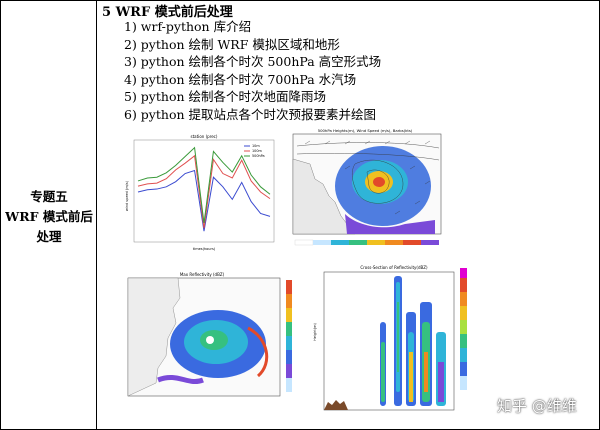 This screenshot has height=430, width=600. What do you see at coordinates (204, 249) in the screenshot?
I see `station-chart-xlabel: times(hours)` at bounding box center [204, 249].